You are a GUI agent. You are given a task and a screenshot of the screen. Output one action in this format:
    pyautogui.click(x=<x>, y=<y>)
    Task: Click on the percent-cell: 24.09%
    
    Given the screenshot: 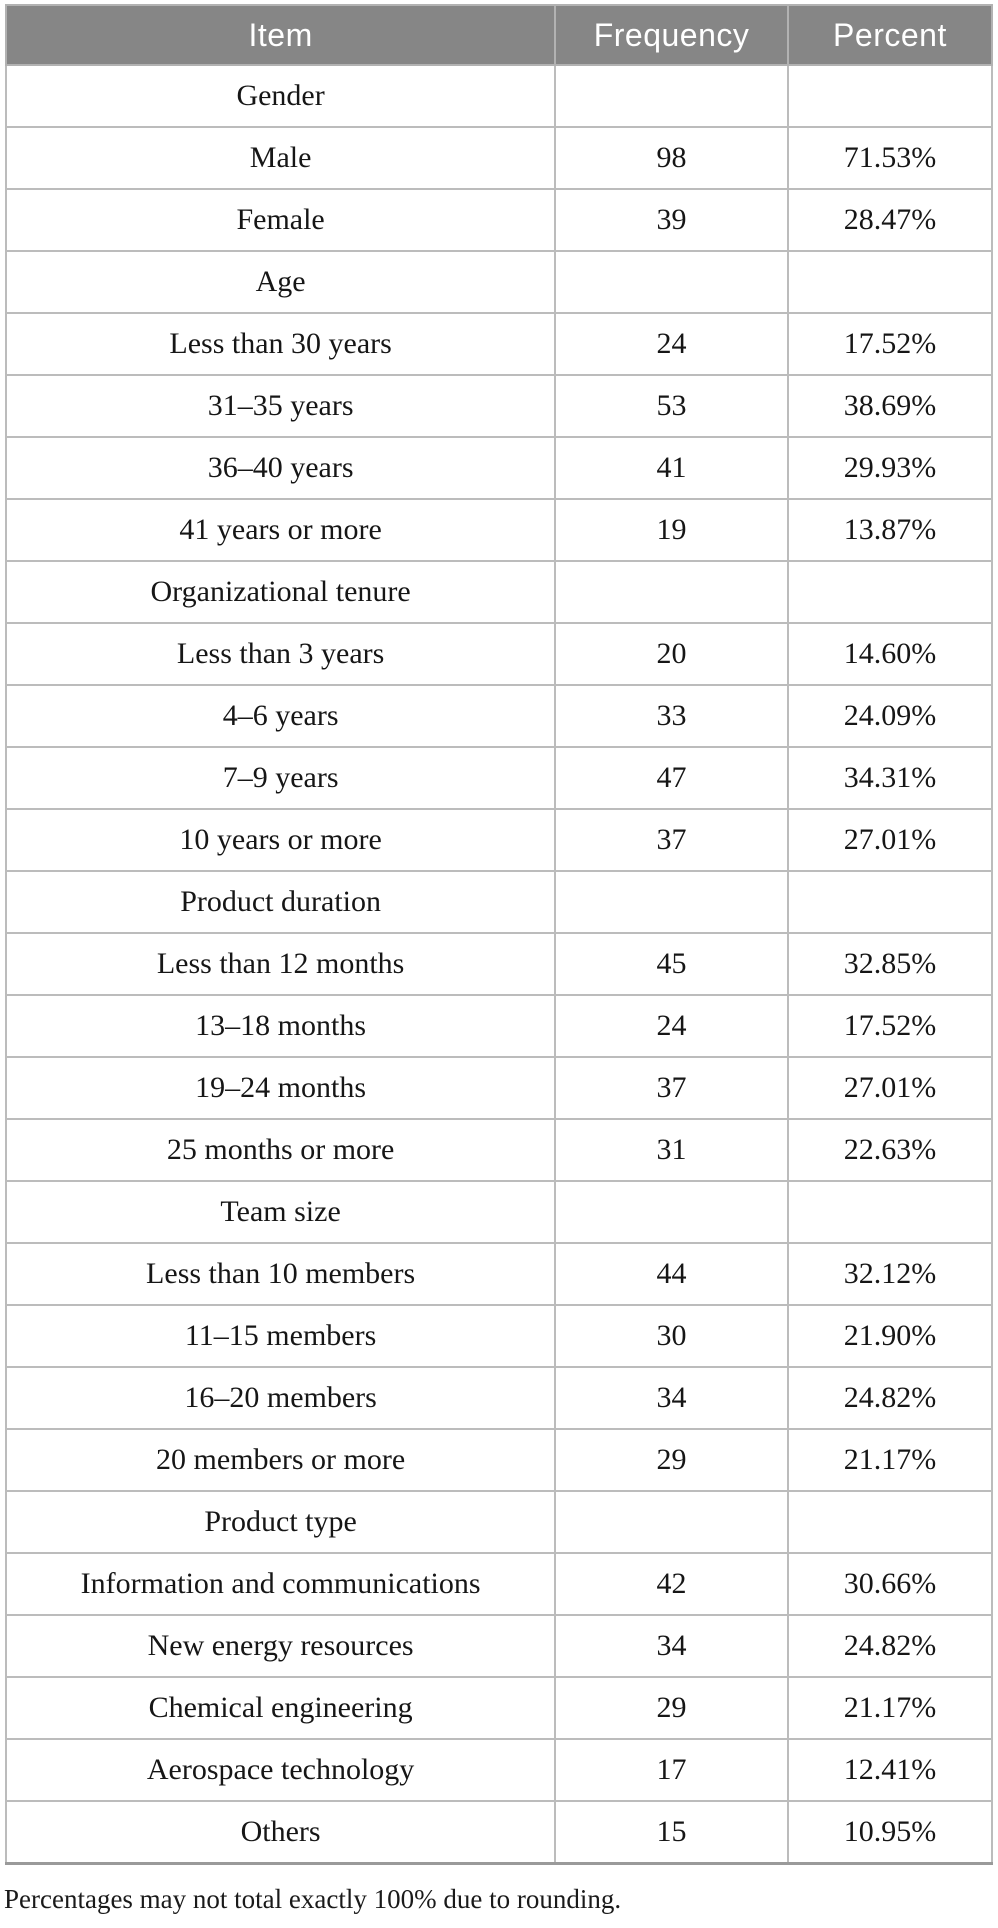 What is the action you would take?
    pyautogui.click(x=890, y=716)
    